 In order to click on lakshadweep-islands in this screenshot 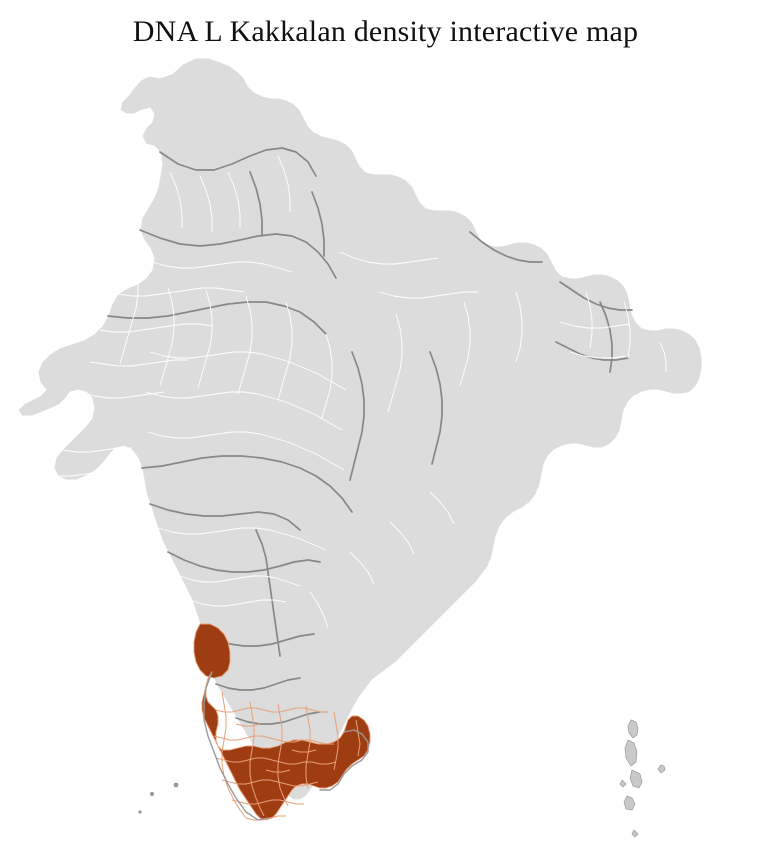, I will do `click(158, 812)`.